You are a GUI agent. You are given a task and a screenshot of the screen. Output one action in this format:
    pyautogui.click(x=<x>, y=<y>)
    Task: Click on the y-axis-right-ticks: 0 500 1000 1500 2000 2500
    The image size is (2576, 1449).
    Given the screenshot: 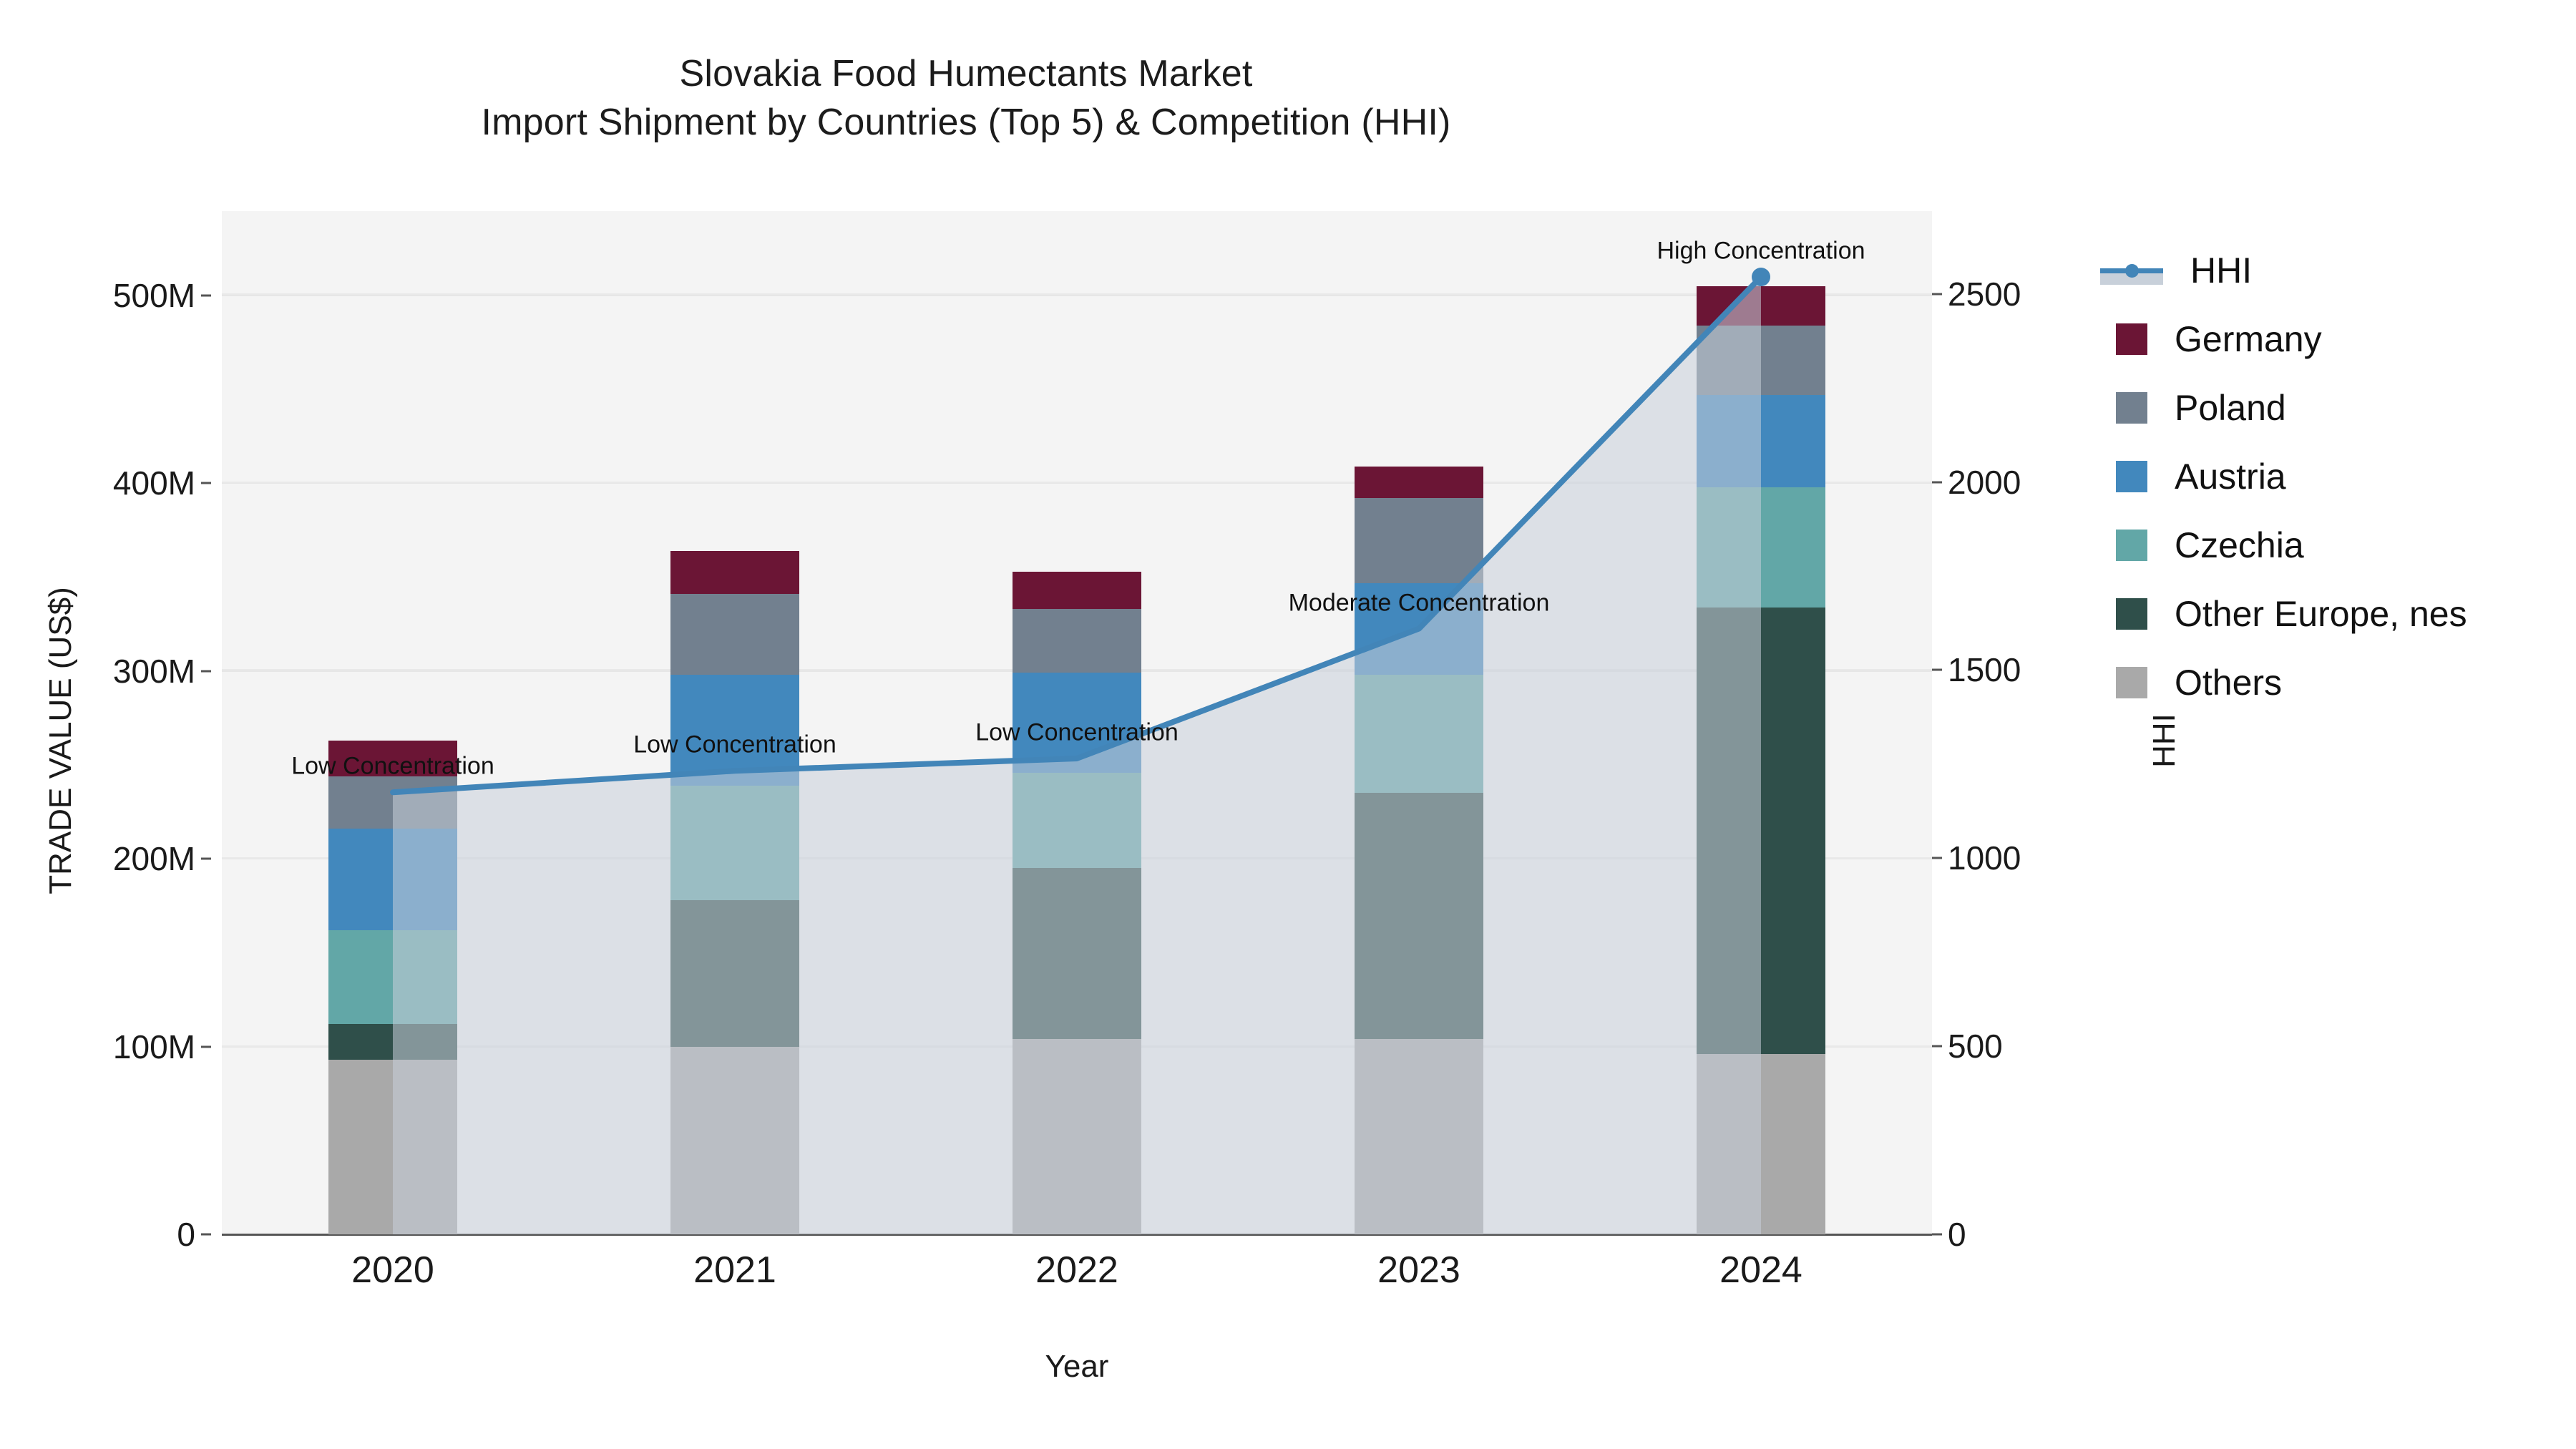 What is the action you would take?
    pyautogui.click(x=2039, y=732)
    